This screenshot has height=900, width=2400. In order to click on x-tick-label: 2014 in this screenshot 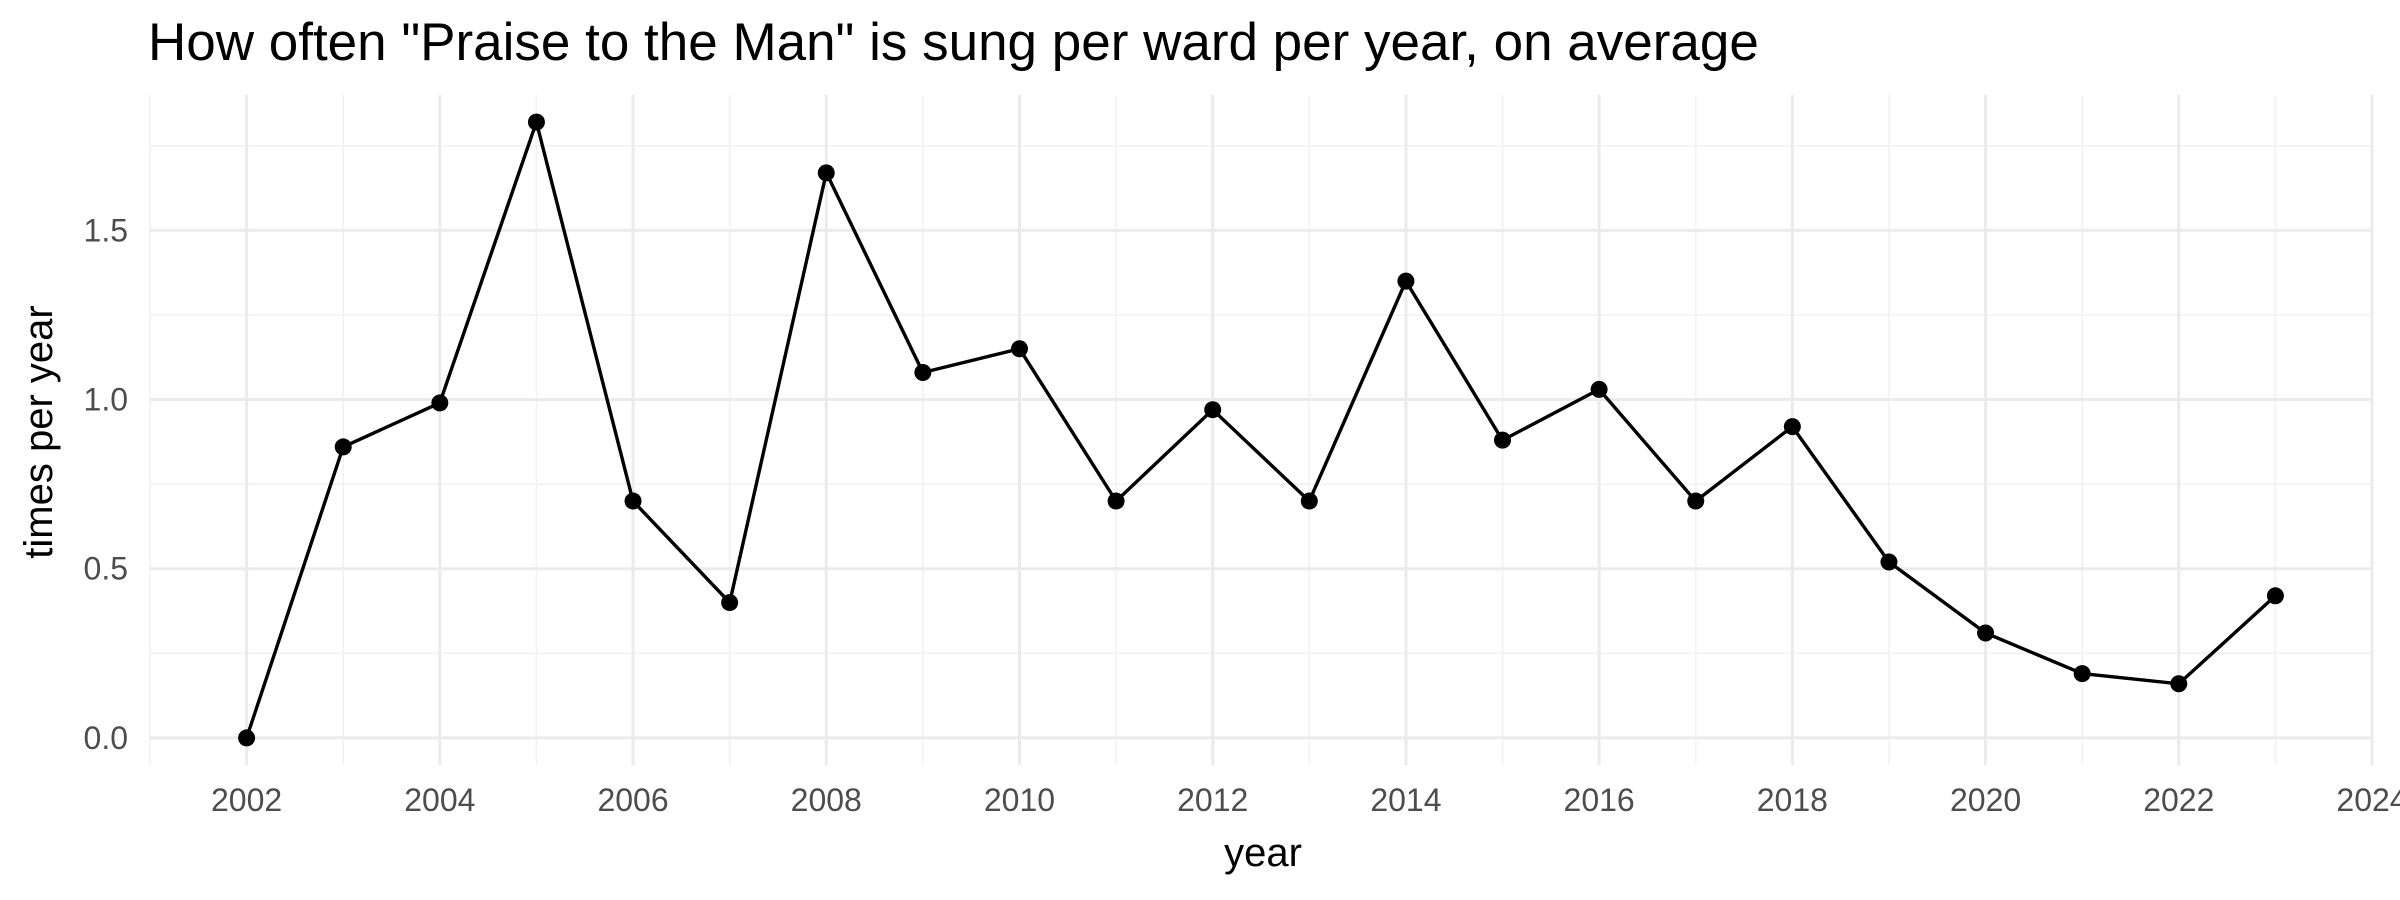, I will do `click(1405, 800)`.